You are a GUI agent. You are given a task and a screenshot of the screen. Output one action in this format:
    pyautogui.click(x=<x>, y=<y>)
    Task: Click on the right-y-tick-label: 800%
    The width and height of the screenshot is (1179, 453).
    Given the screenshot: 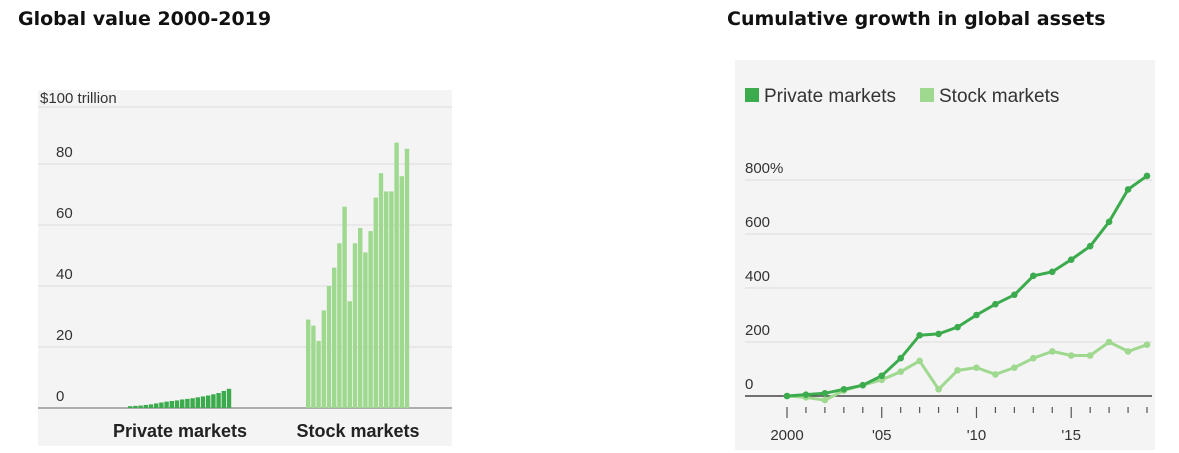 What is the action you would take?
    pyautogui.click(x=764, y=168)
    